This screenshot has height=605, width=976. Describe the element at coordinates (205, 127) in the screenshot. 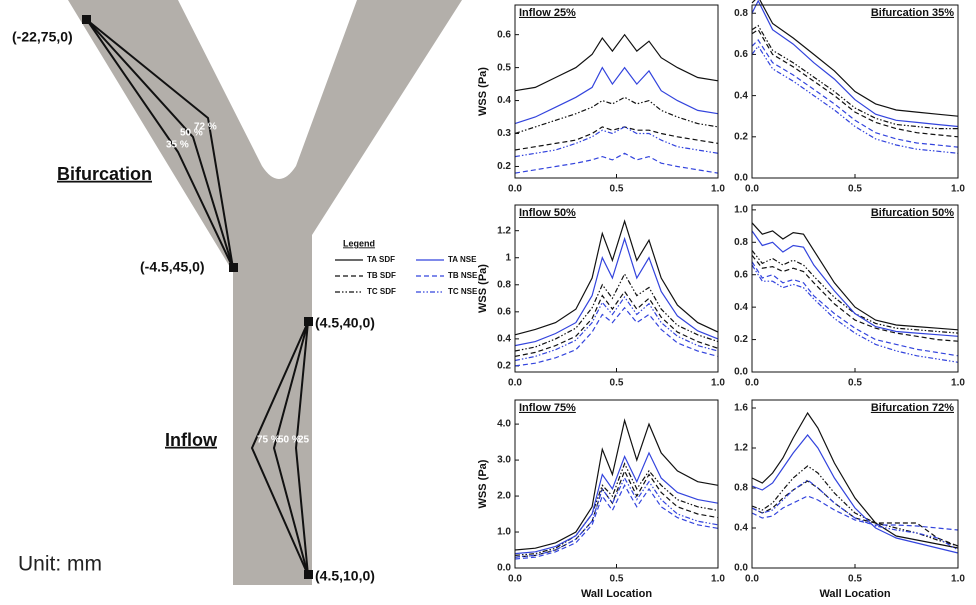

I see `percent-label: 72 %` at that location.